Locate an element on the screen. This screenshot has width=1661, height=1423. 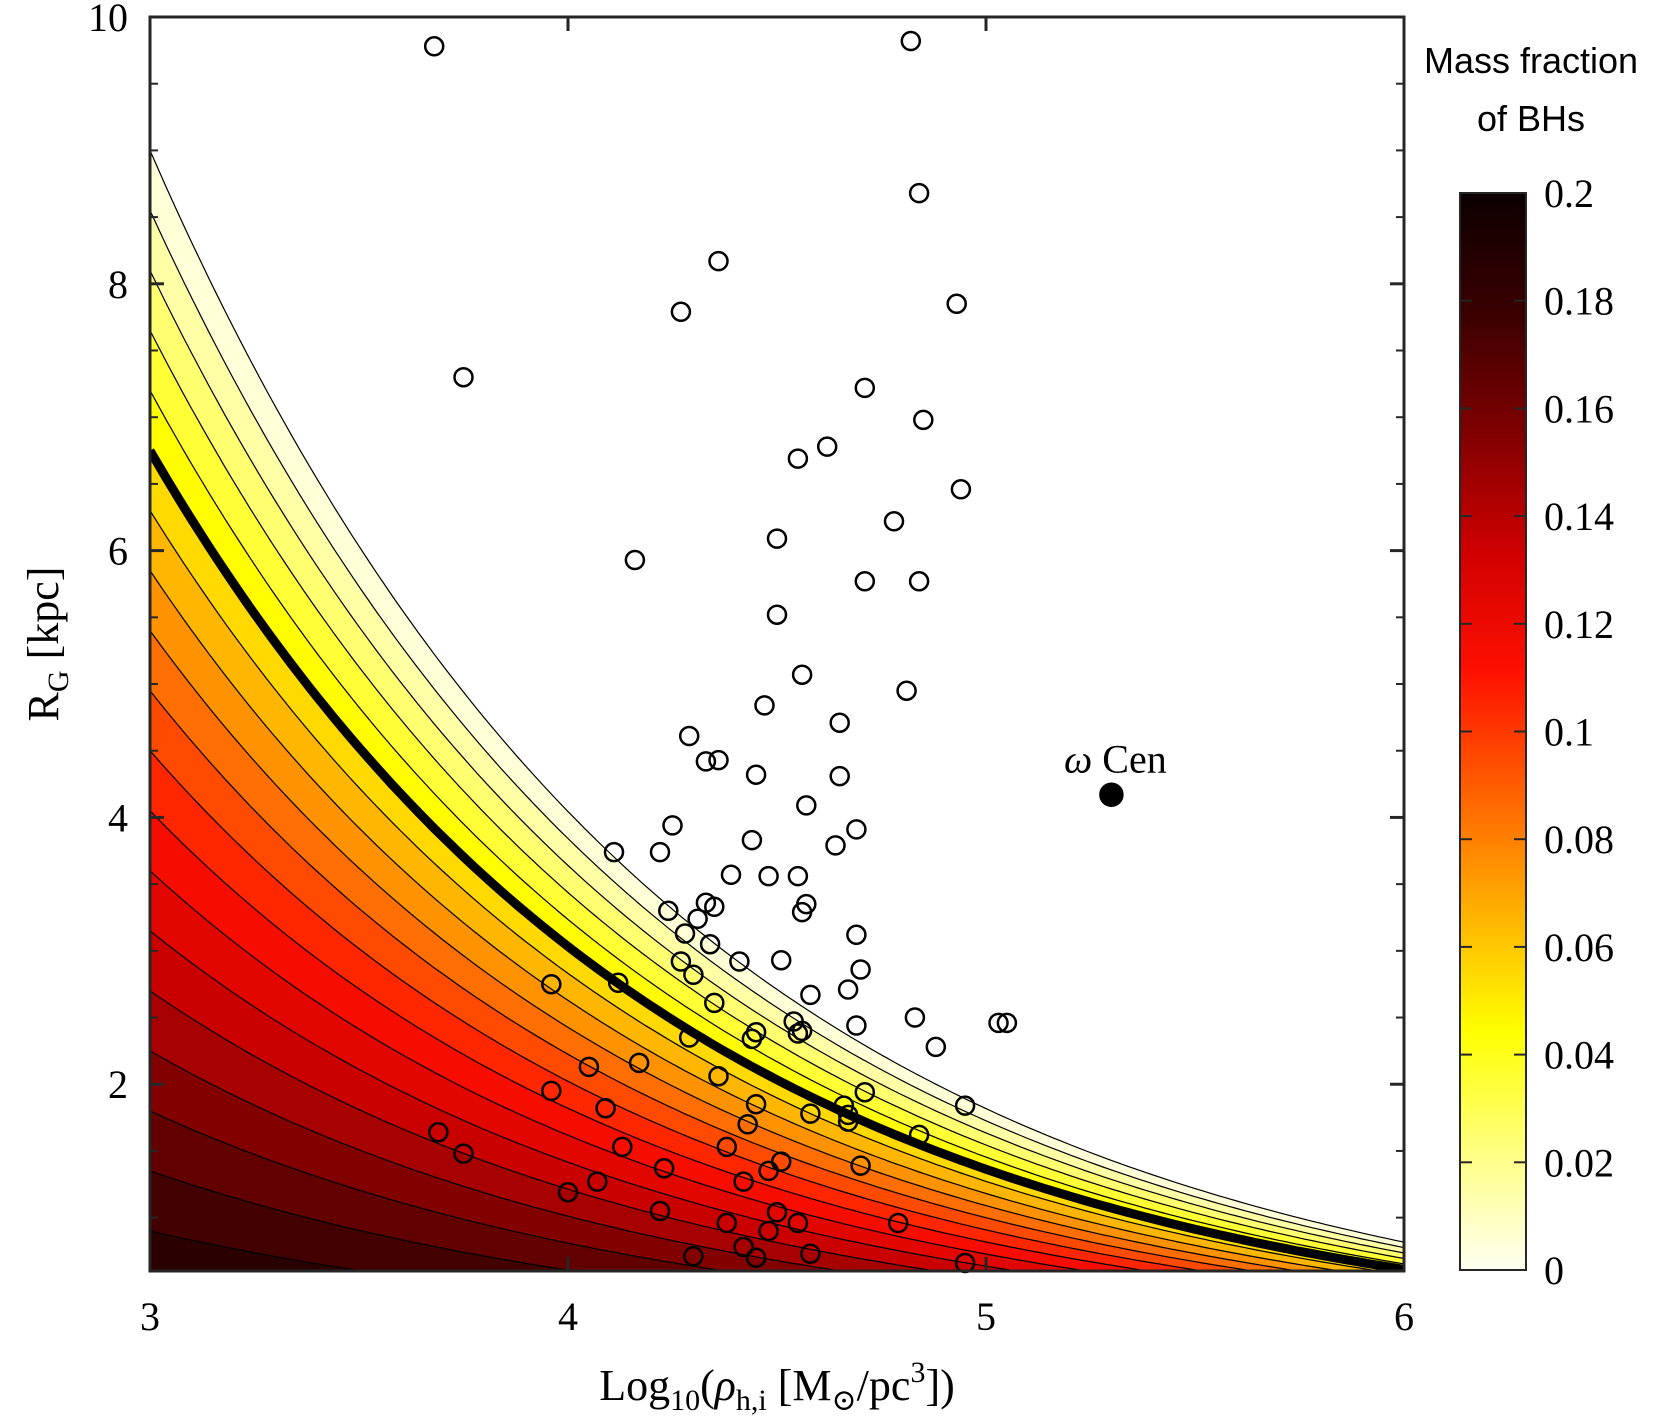
colorbar-tick-label: 0.14 is located at coordinates (1579, 516).